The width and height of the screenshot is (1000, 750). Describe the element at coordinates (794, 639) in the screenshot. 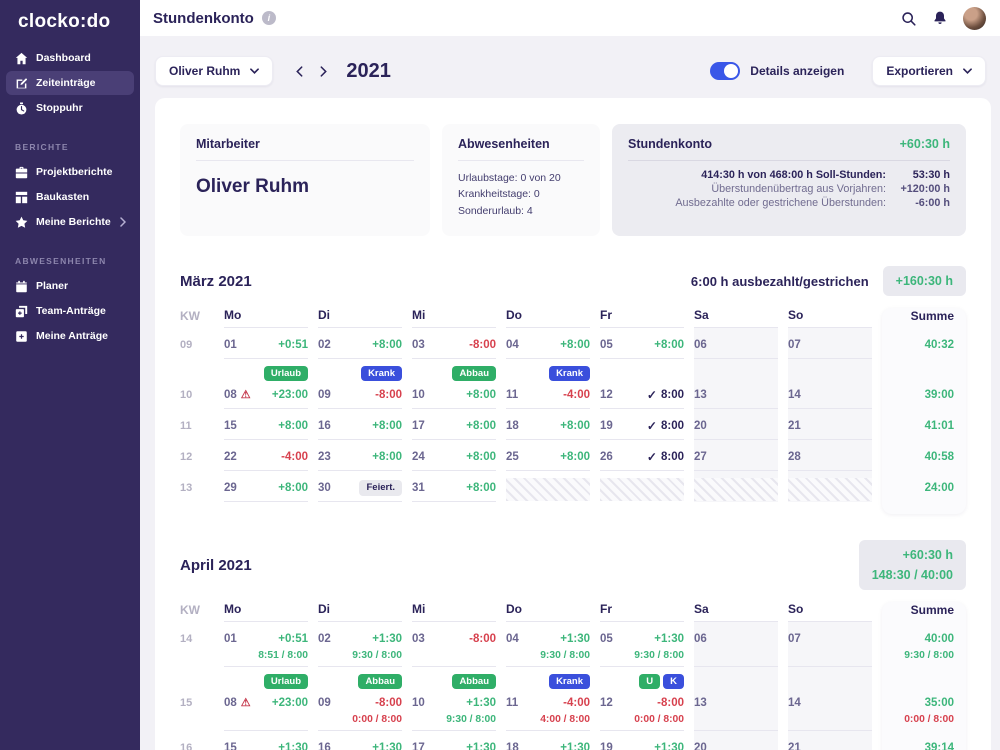

I see `day-number: 07` at that location.